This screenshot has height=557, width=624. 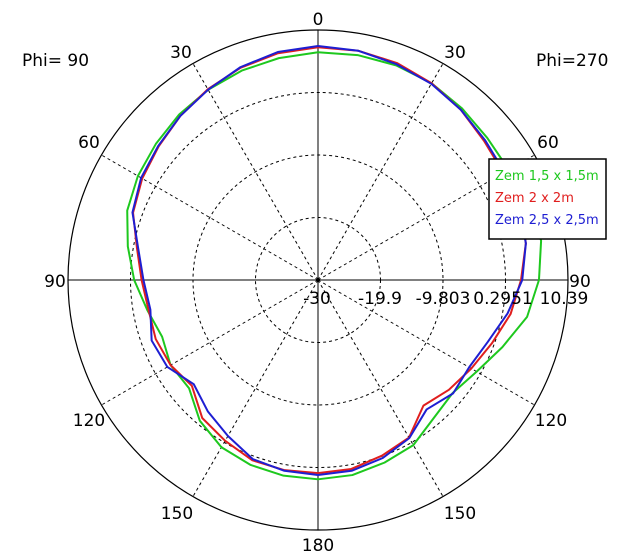 What do you see at coordinates (55, 282) in the screenshot?
I see `angle-label-90-left: 90` at bounding box center [55, 282].